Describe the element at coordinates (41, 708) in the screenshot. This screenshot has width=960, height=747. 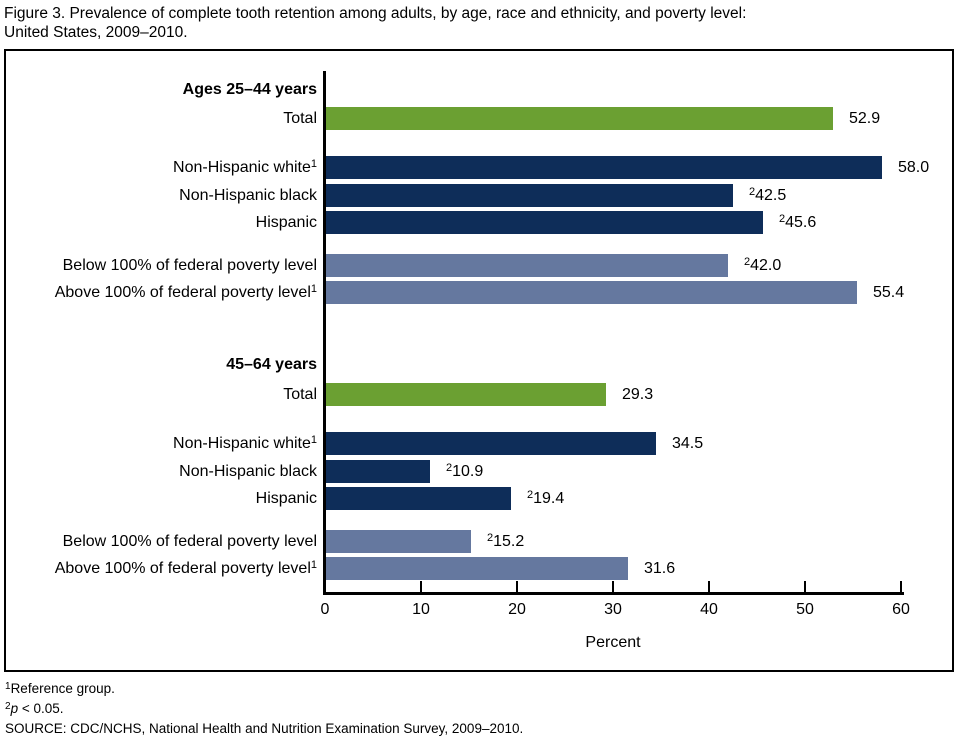
I see `footnote-text: < 0.05.` at that location.